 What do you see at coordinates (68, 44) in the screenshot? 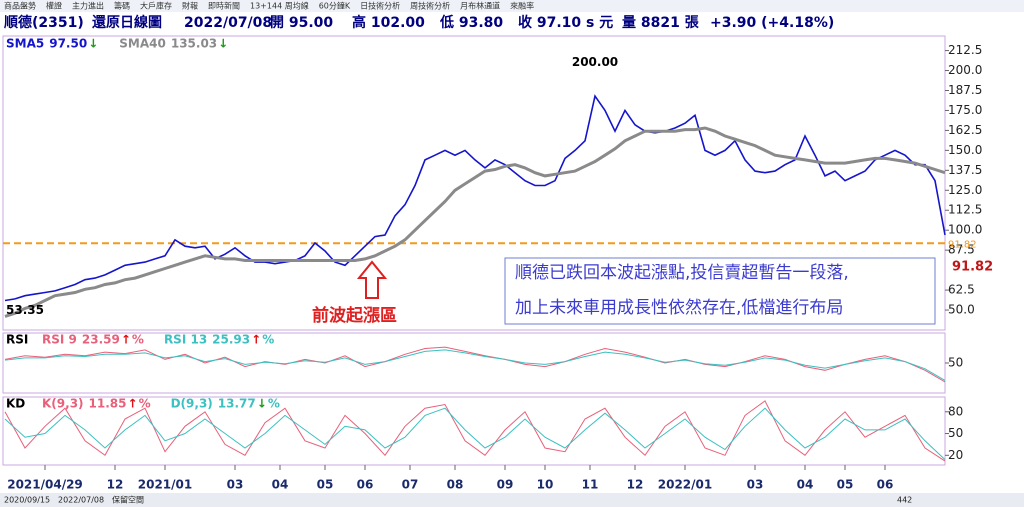
I see `legend-value: 97.50` at bounding box center [68, 44].